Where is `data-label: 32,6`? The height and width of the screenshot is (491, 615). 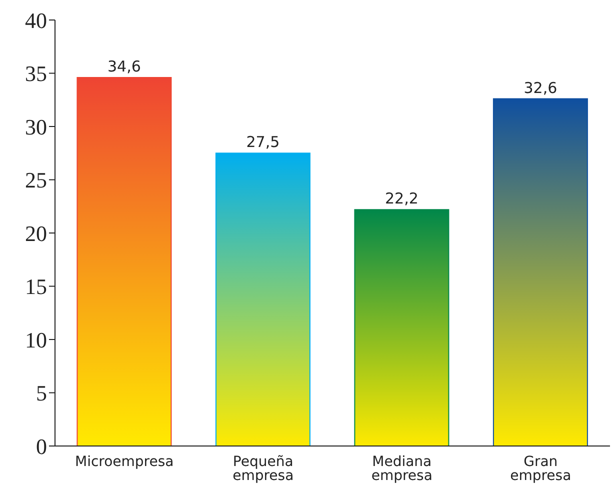 data-label: 32,6 is located at coordinates (541, 87).